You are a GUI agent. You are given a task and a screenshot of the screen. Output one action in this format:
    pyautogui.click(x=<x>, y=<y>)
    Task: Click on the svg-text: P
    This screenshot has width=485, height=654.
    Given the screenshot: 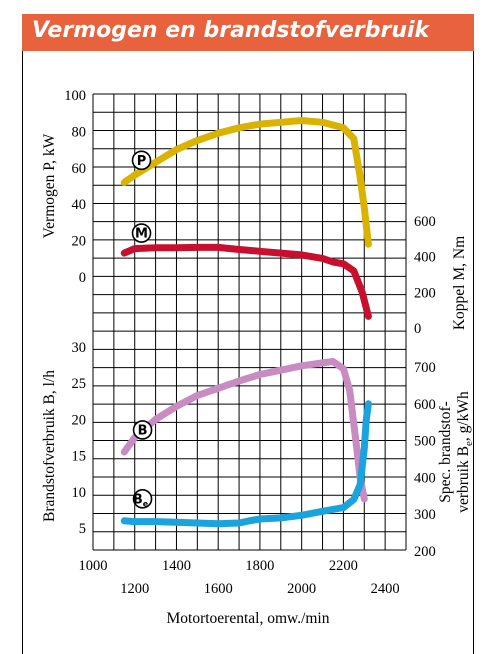 What is the action you would take?
    pyautogui.click(x=142, y=161)
    